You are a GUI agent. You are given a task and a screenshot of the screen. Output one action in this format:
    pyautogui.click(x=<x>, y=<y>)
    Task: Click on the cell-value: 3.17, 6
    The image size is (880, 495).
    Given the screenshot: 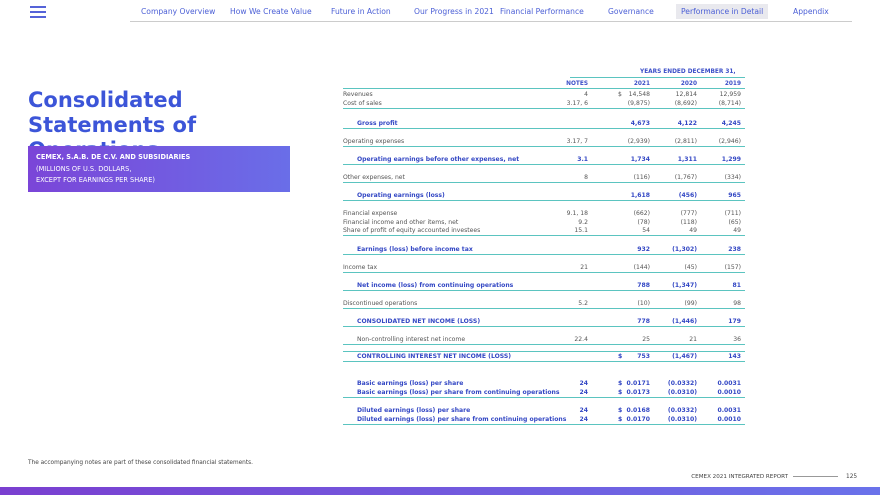 What is the action you would take?
    pyautogui.click(x=577, y=103)
    